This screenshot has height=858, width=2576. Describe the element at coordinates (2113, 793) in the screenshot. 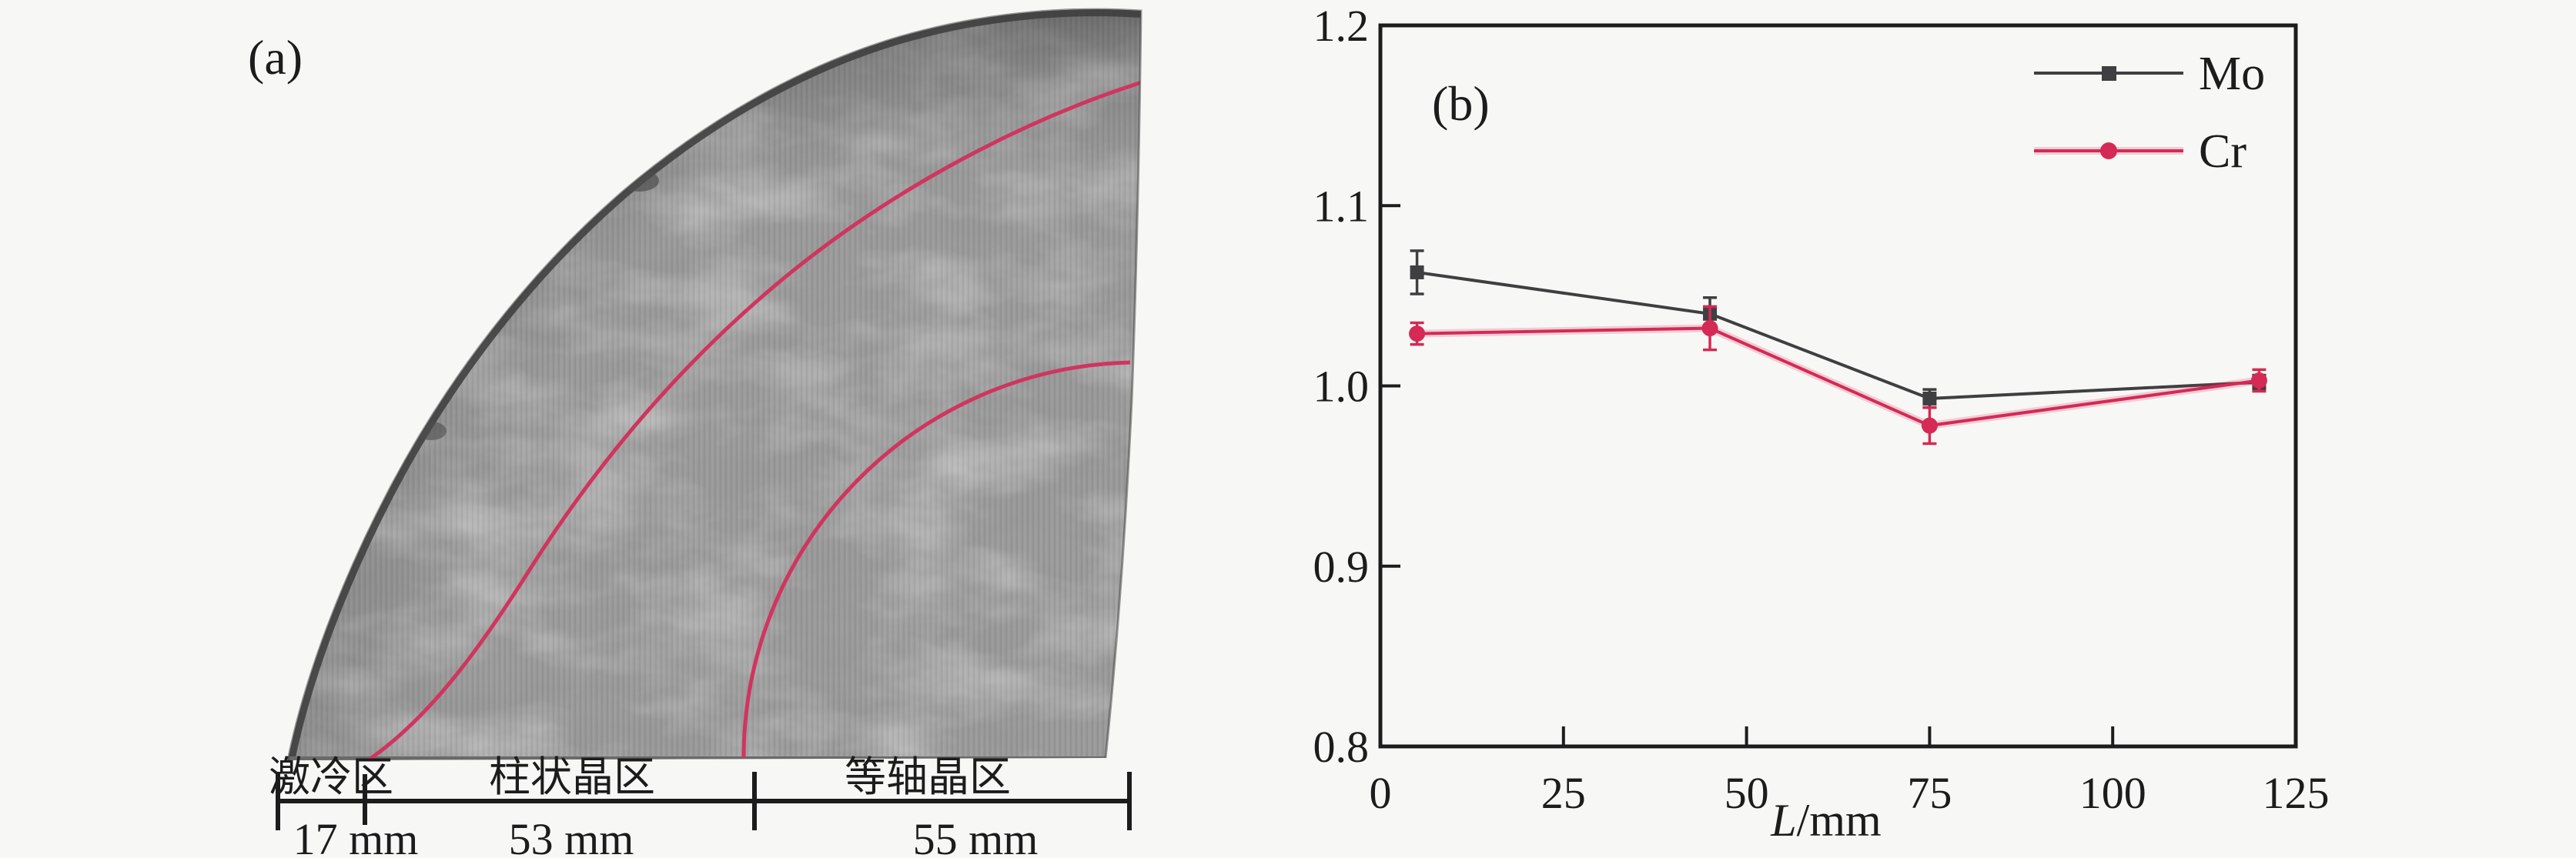

I see `x-axis-tick-label: 100` at that location.